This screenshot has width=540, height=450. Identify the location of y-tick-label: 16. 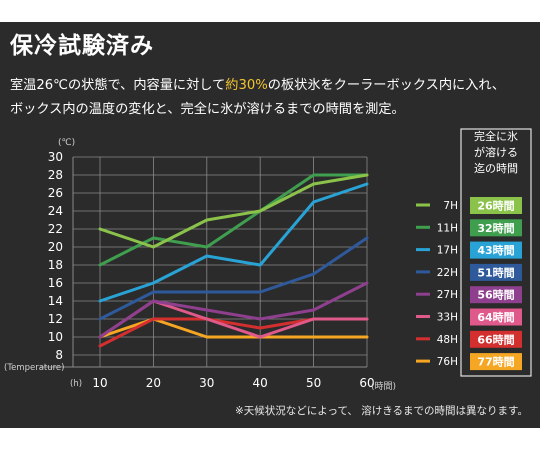
(55, 283).